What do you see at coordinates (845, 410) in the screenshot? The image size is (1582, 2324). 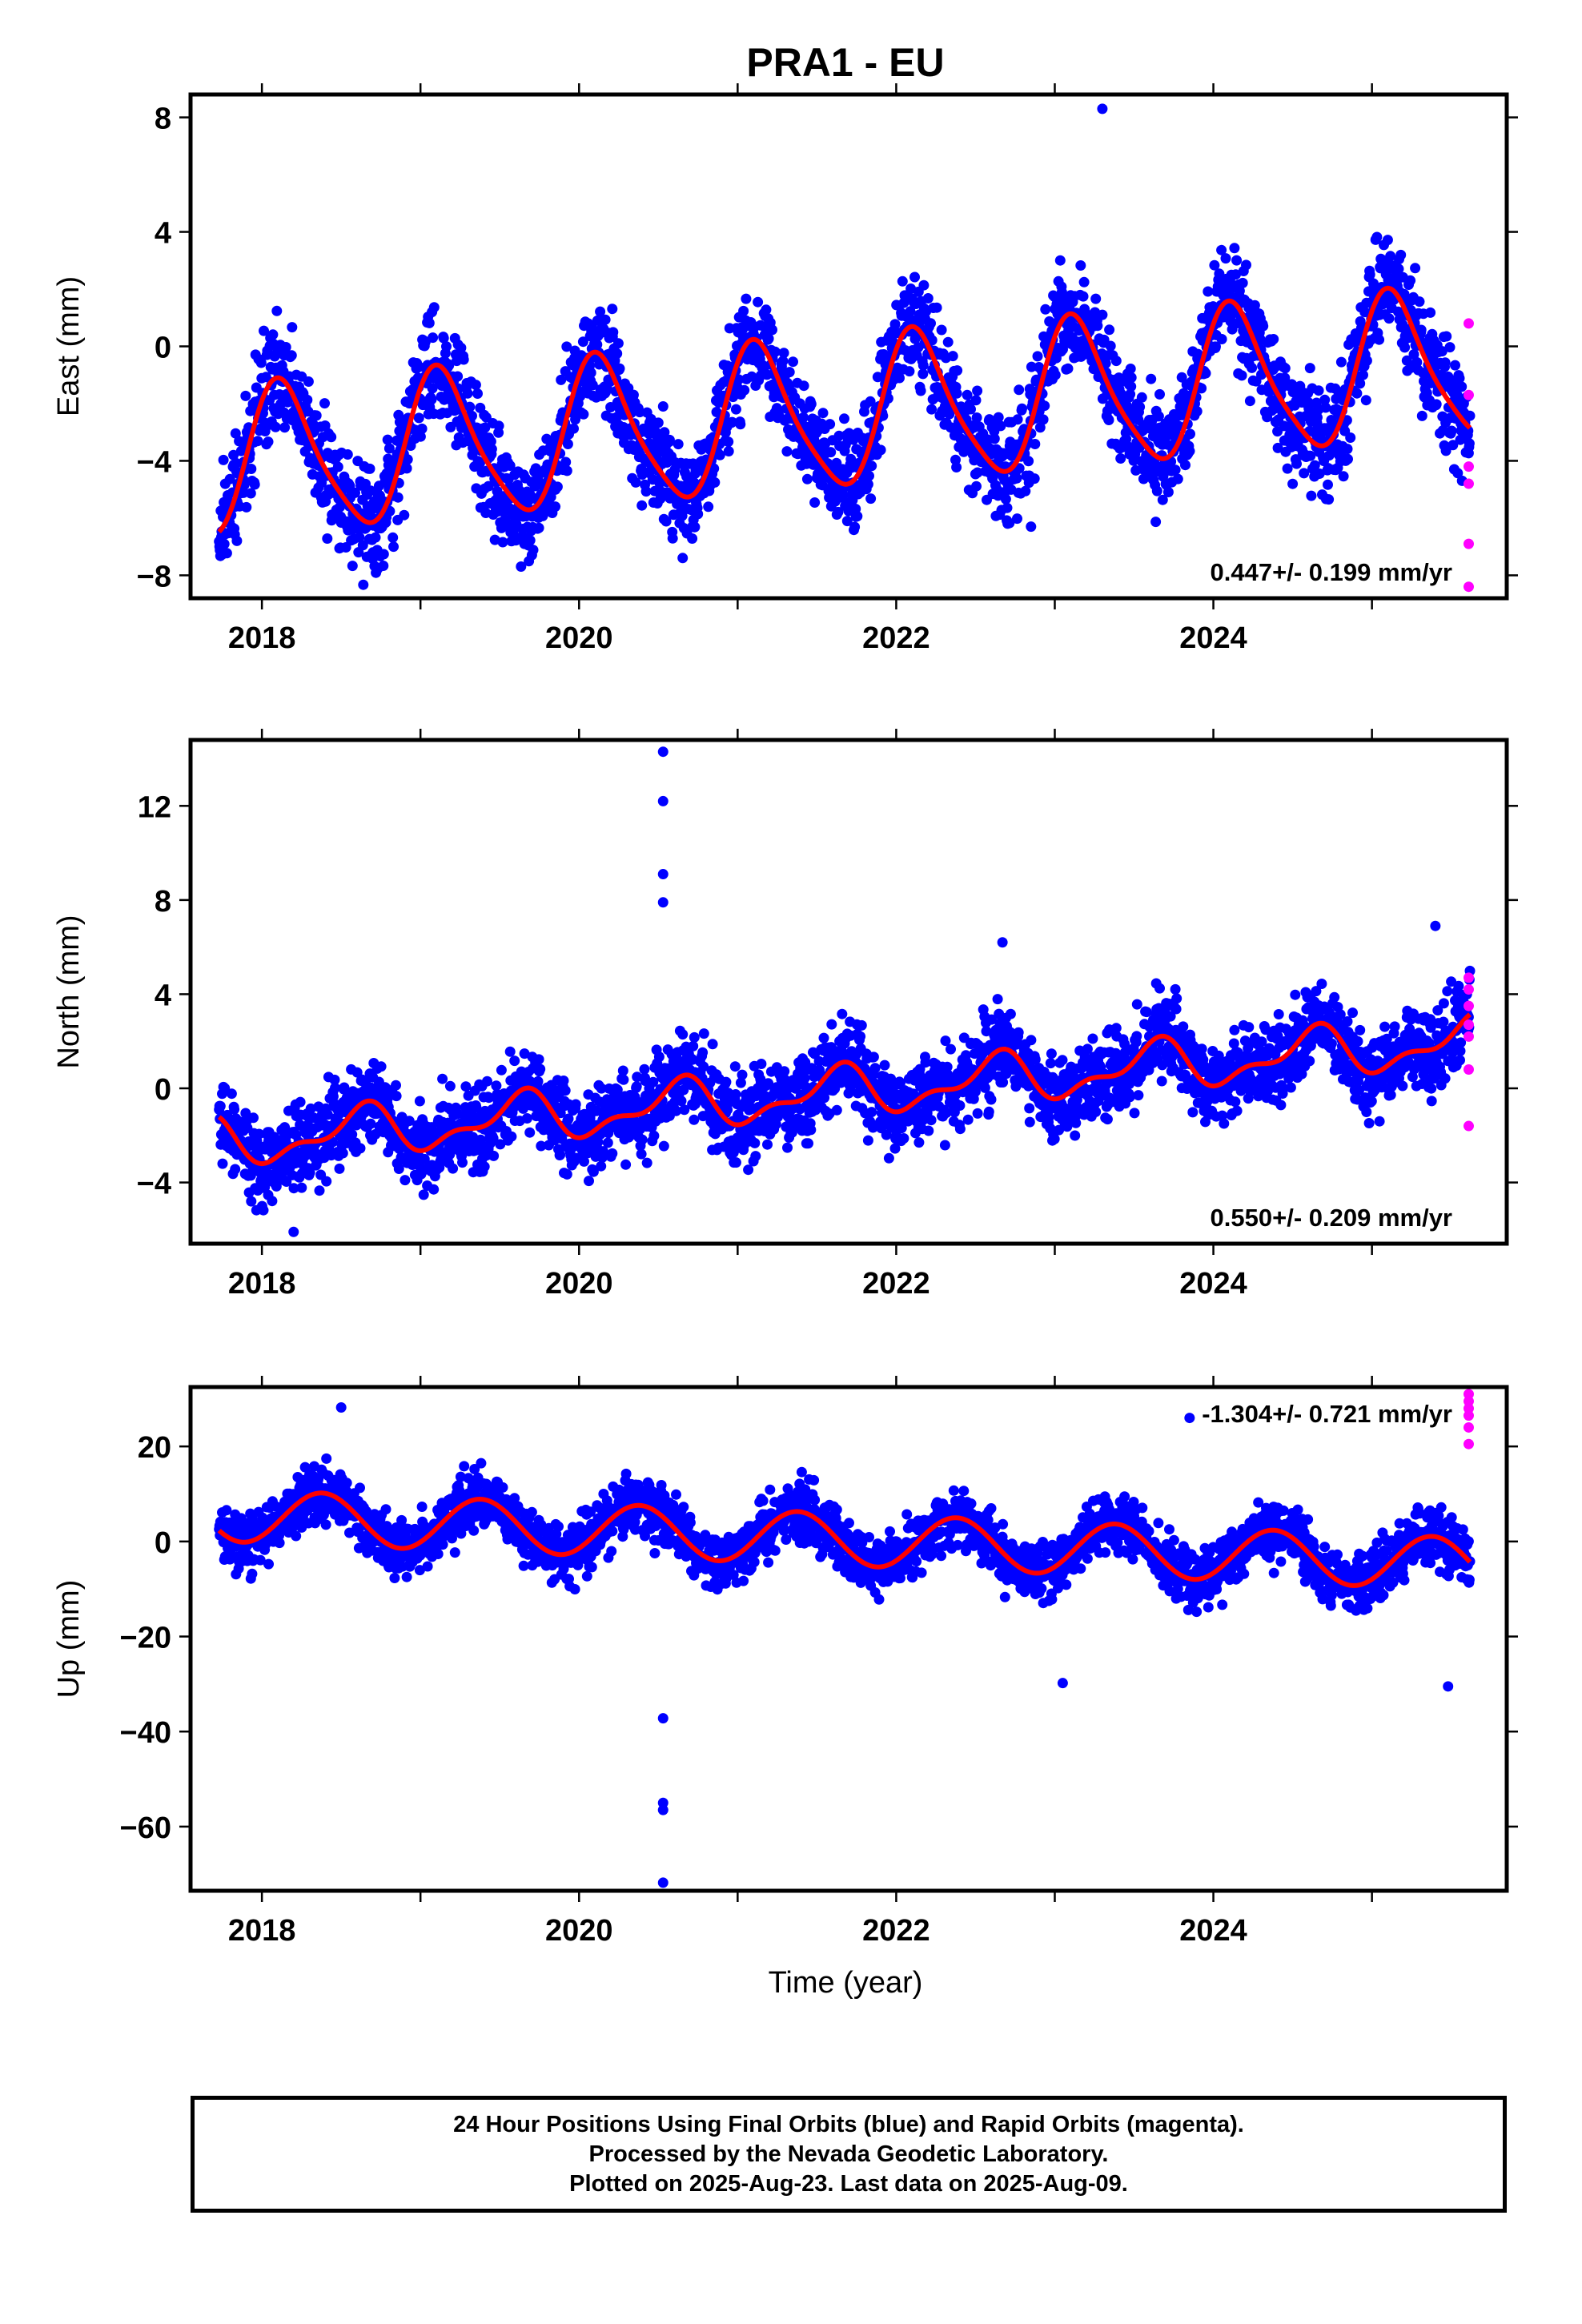 I see `east-fit-curve` at bounding box center [845, 410].